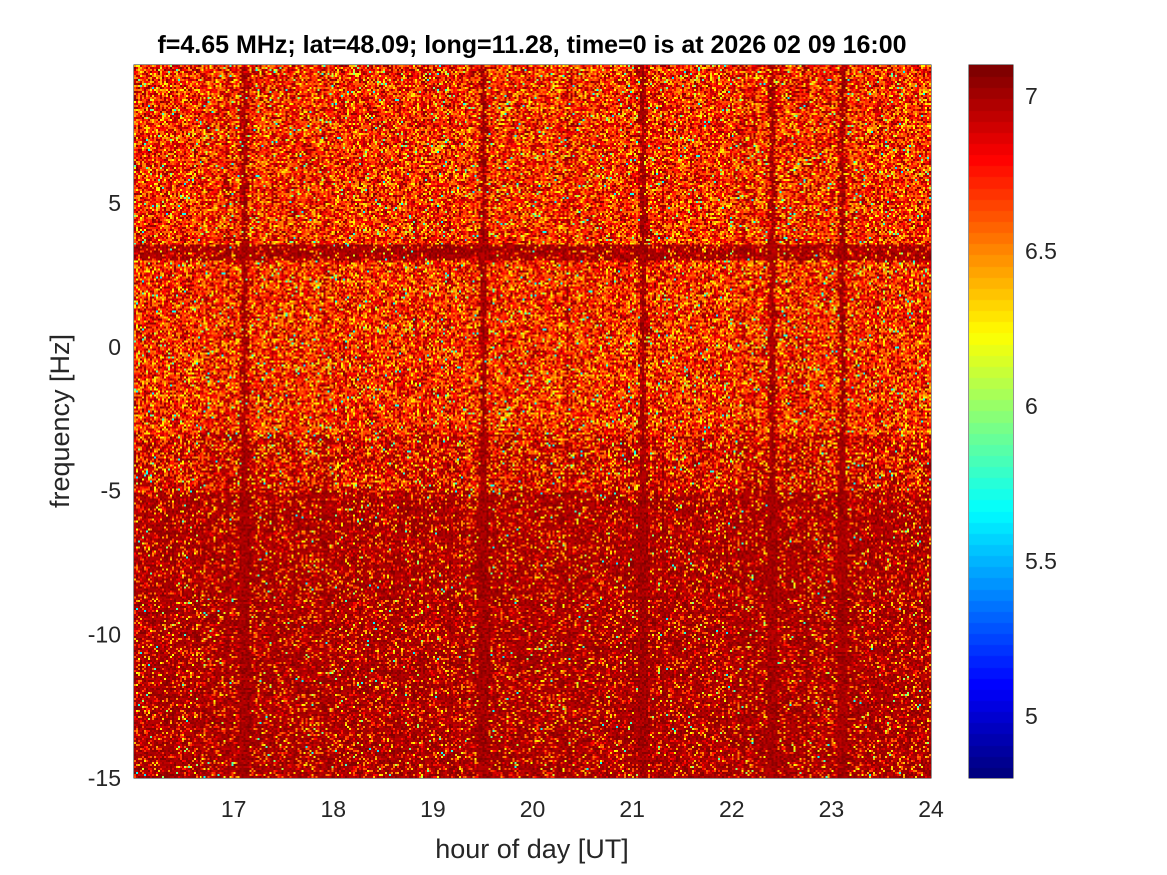  I want to click on y-tick-label: 0, so click(114, 347).